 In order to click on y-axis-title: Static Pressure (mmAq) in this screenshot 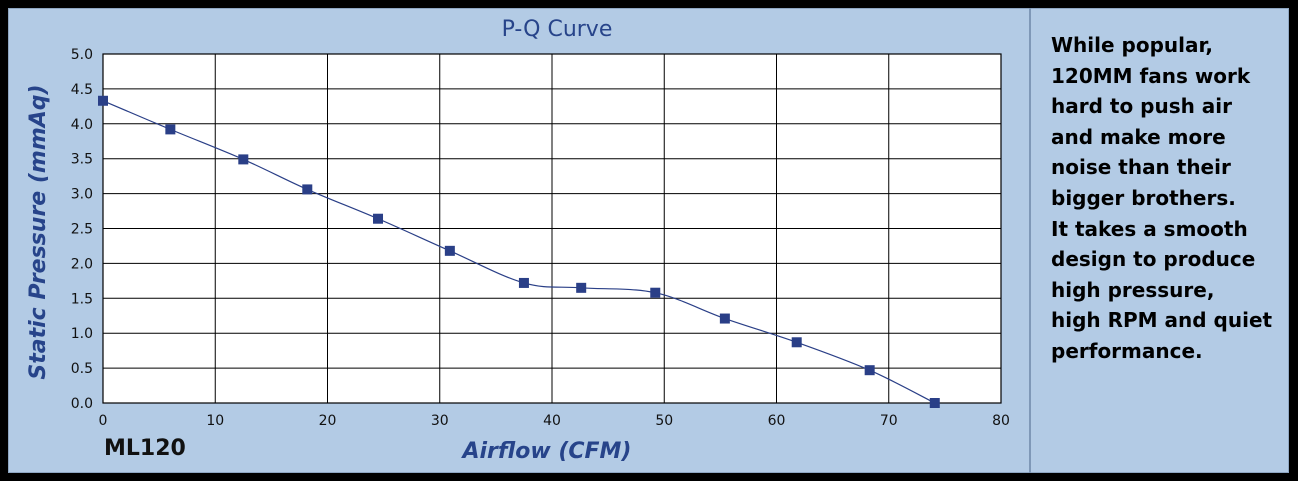, I will do `click(38, 231)`.